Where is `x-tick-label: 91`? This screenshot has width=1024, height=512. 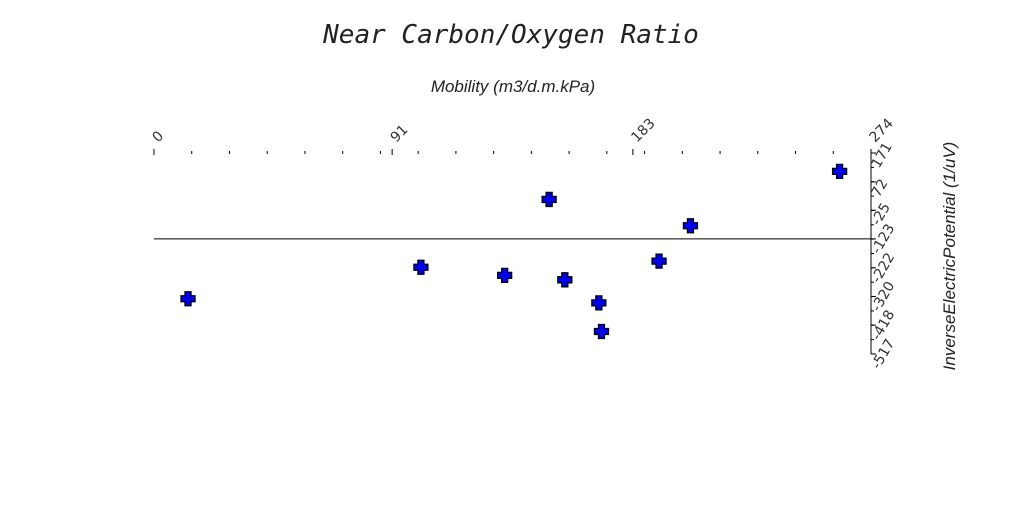 x-tick-label: 91 is located at coordinates (400, 134).